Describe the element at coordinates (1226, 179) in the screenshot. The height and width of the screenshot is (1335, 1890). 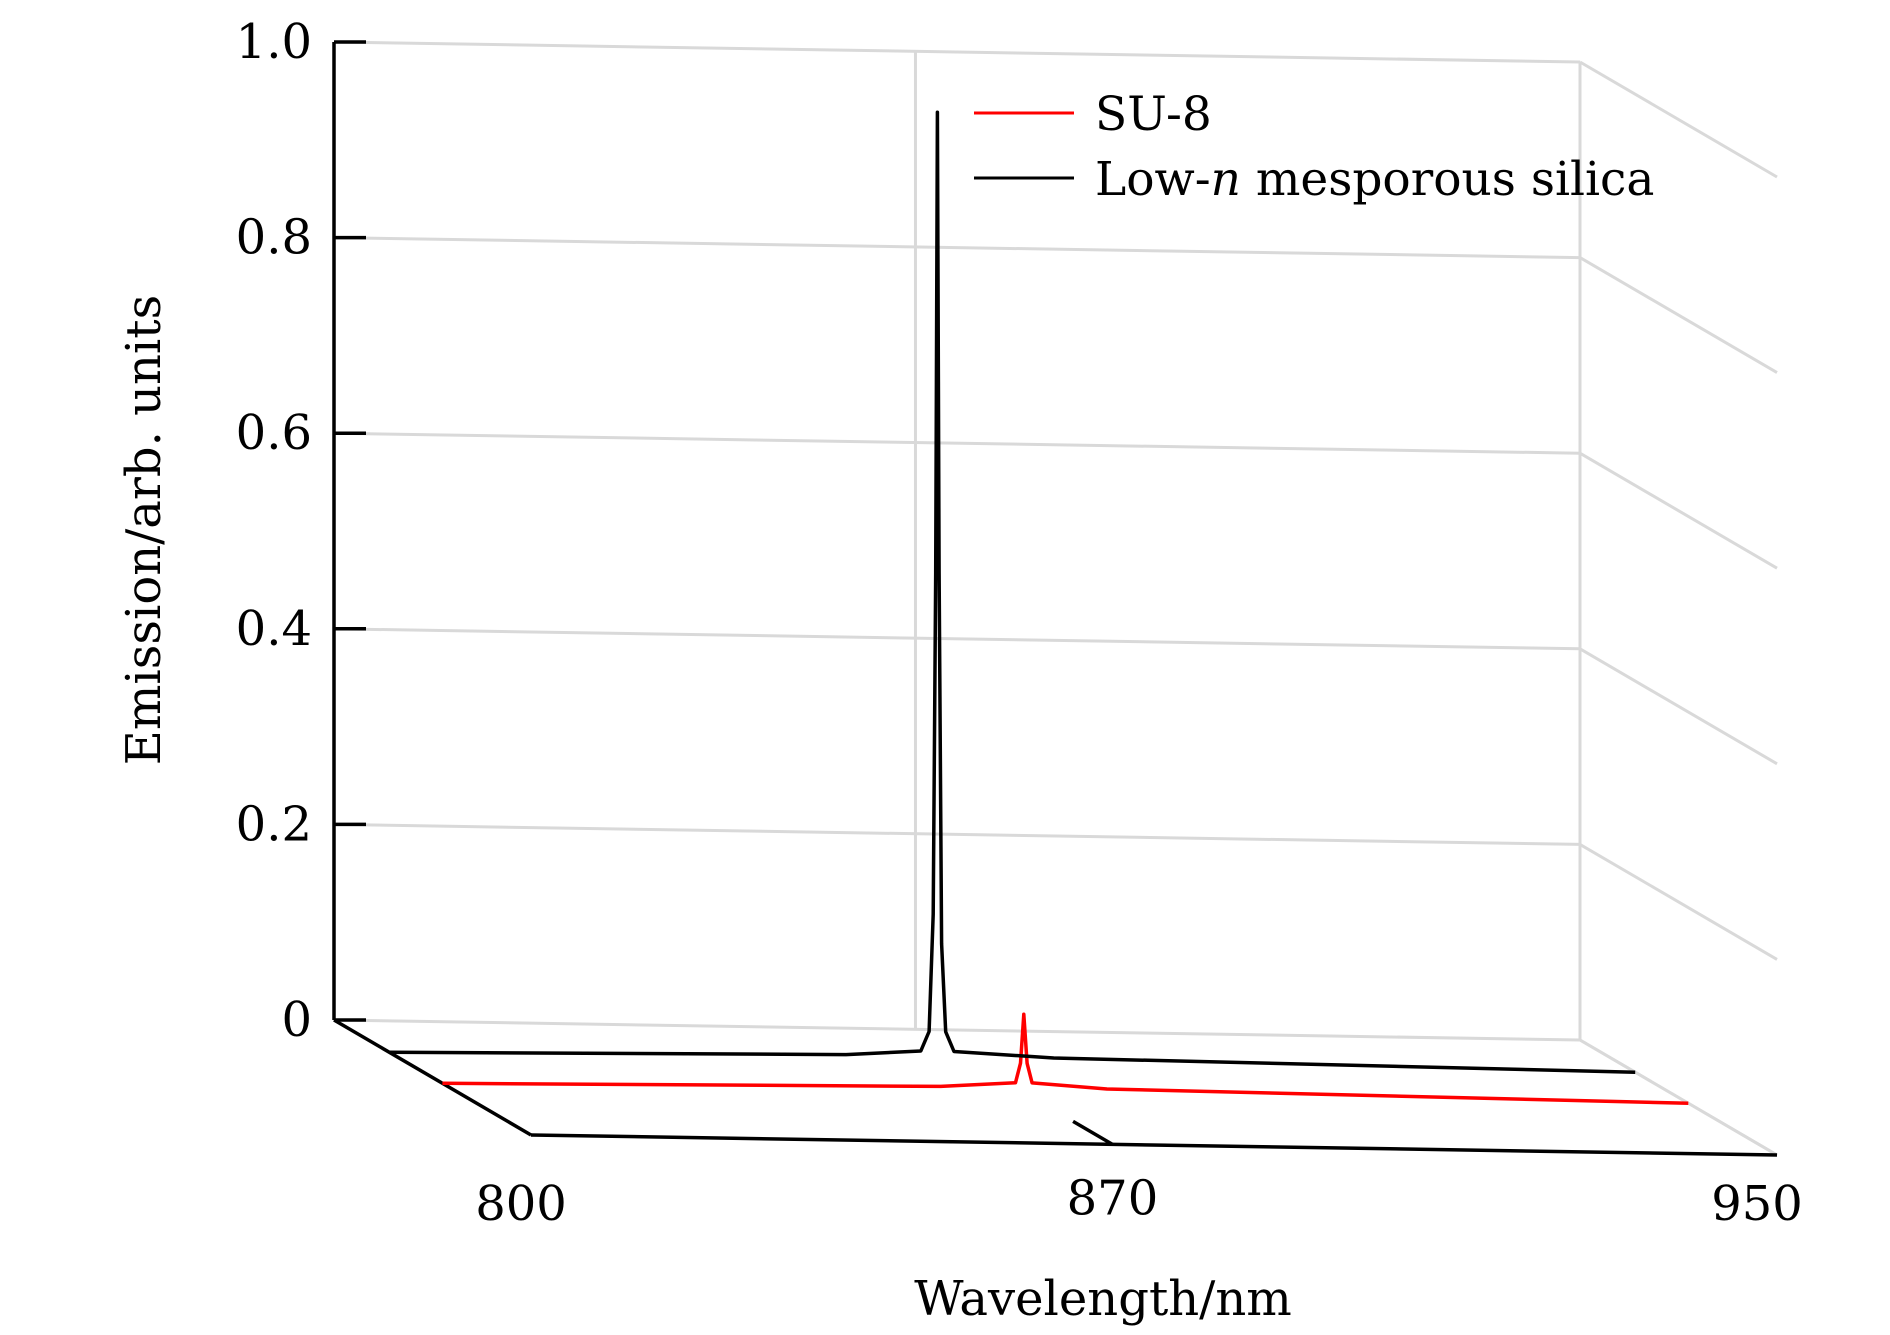
I see `legend-label-silica-italic: n` at that location.